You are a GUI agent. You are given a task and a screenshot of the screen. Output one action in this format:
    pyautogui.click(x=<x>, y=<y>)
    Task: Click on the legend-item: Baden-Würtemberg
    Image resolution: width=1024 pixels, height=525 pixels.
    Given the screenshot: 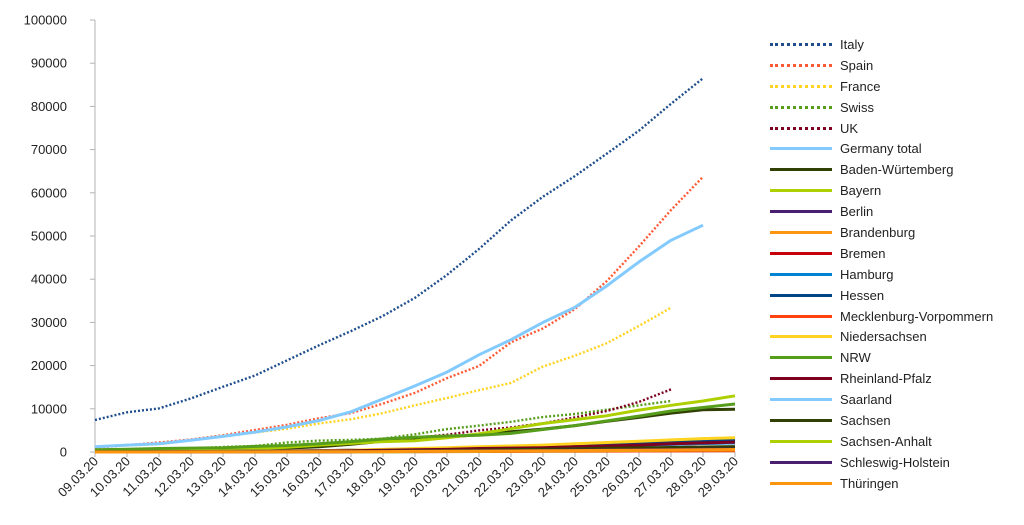 What is the action you would take?
    pyautogui.click(x=881, y=169)
    